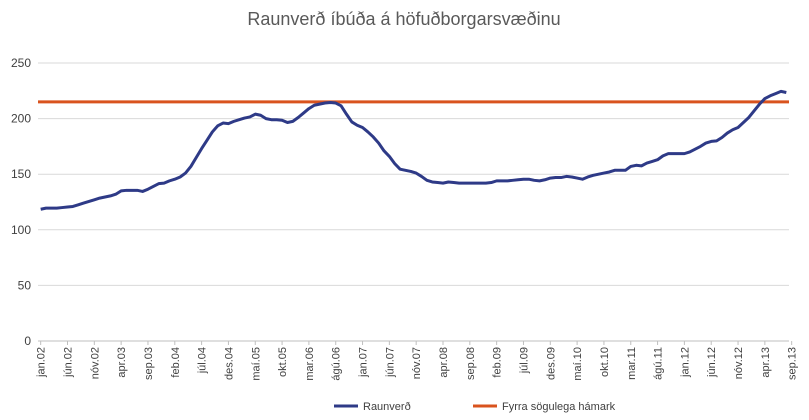 Image resolution: width=809 pixels, height=420 pixels. I want to click on x-tick-label: apr.13, so click(766, 362).